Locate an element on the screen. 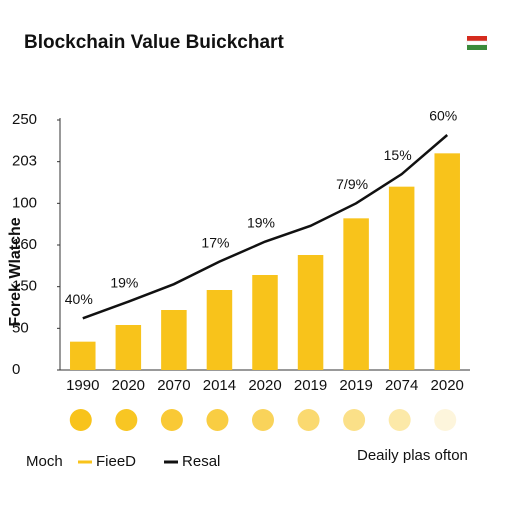 The image size is (512, 517). y-tick-label: 150 is located at coordinates (24, 286).